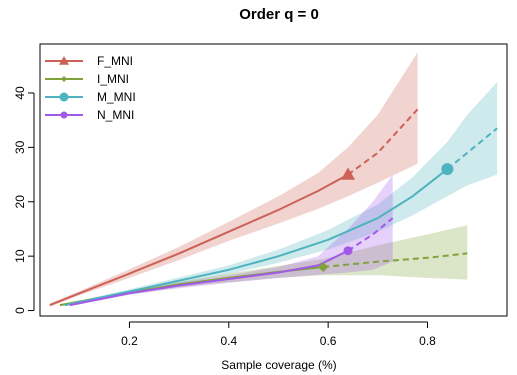  Describe the element at coordinates (472, 148) in the screenshot. I see `extrapolated-line-m-mni` at that location.